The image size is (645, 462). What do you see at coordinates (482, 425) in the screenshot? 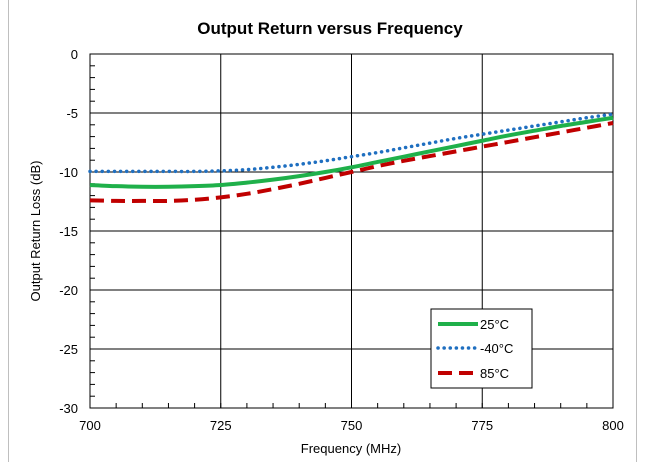
I see `x-tick-label-3: 775` at bounding box center [482, 425].